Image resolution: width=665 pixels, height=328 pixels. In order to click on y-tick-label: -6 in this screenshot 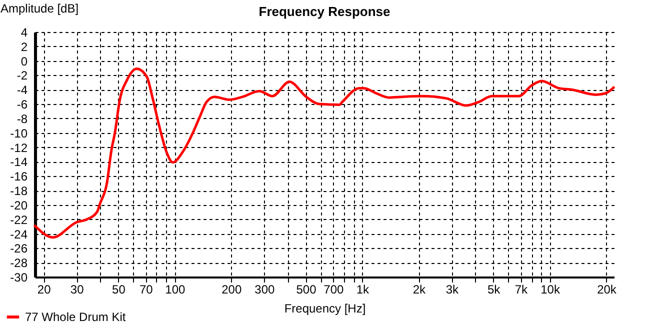, I will do `click(22, 105)`.